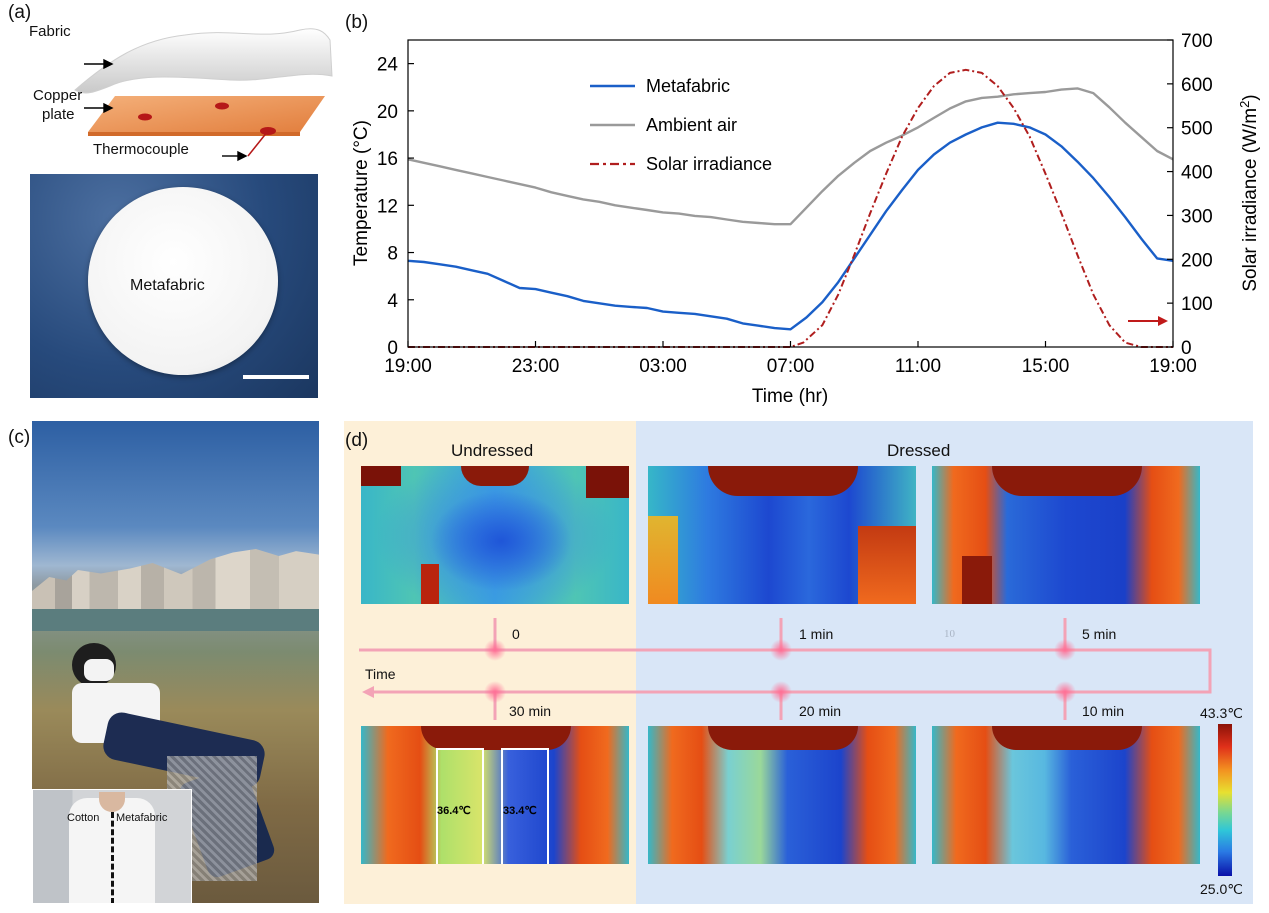  I want to click on stray-mark: 10, so click(949, 634).